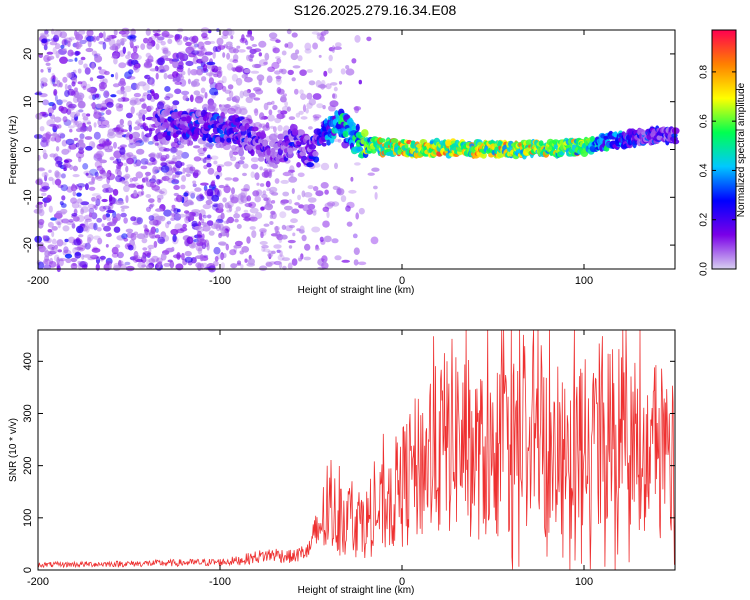  I want to click on snr-x-tick-label: -100, so click(220, 582).